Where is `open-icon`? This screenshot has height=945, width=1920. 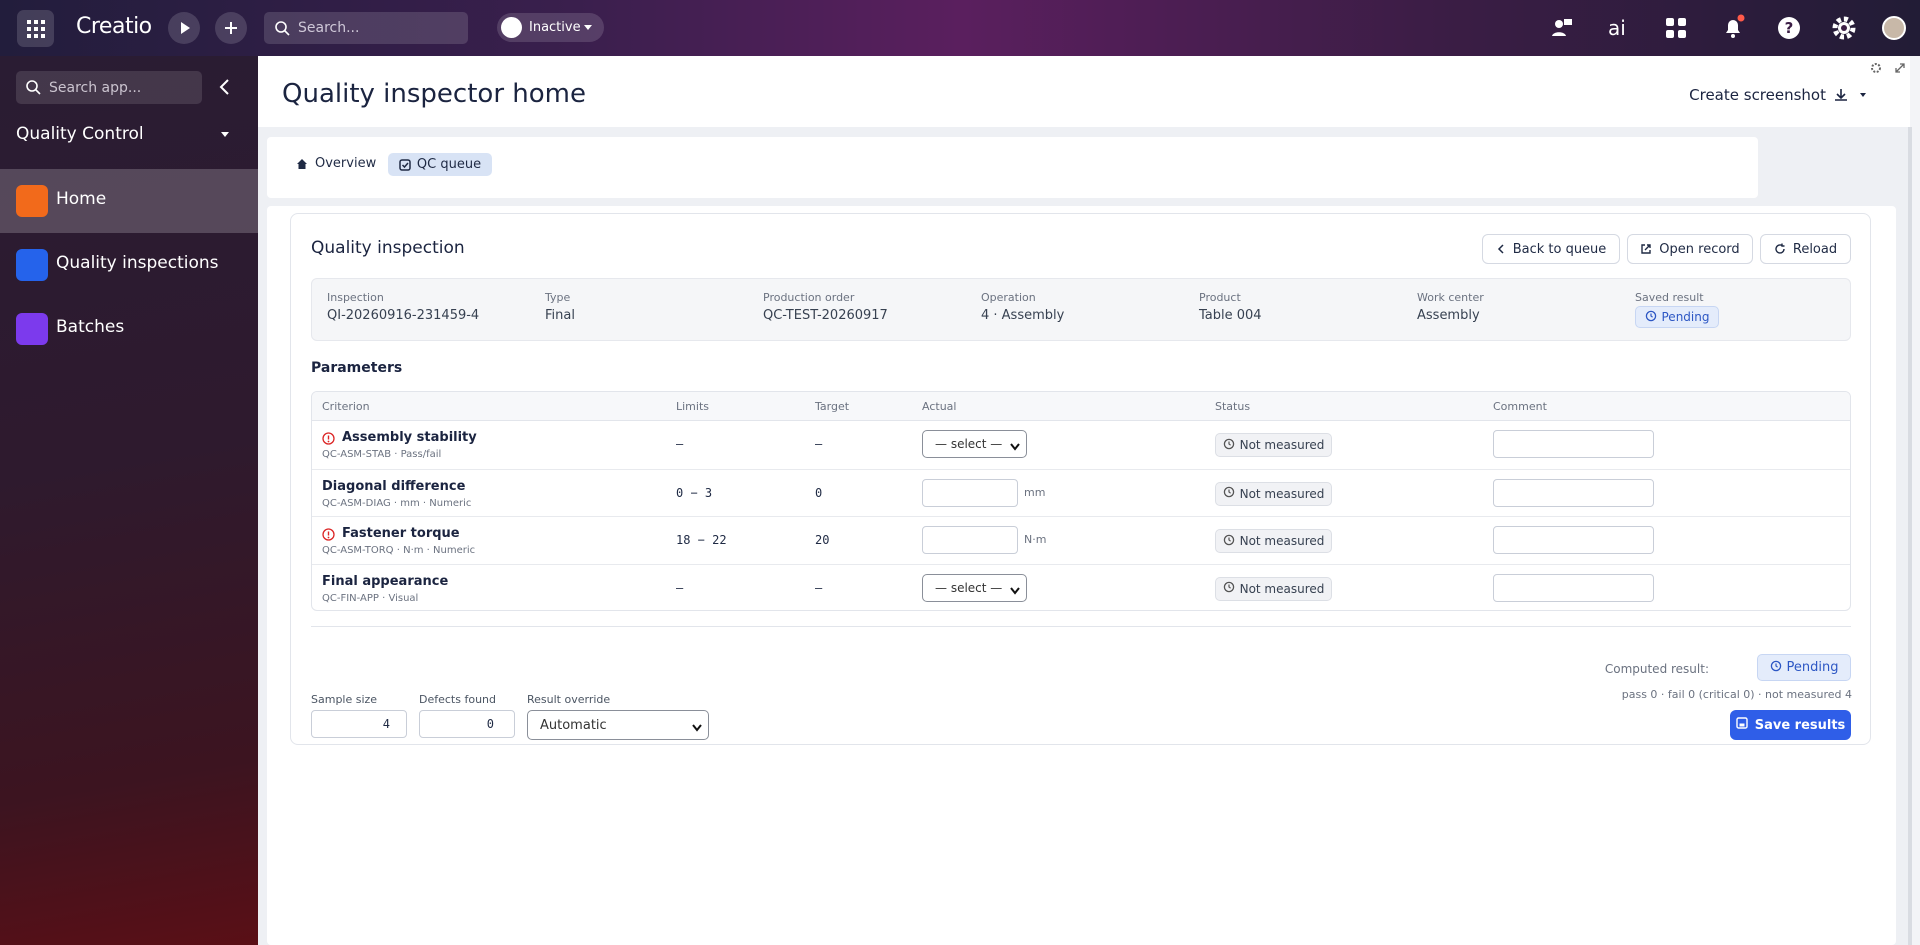 open-icon is located at coordinates (1646, 249).